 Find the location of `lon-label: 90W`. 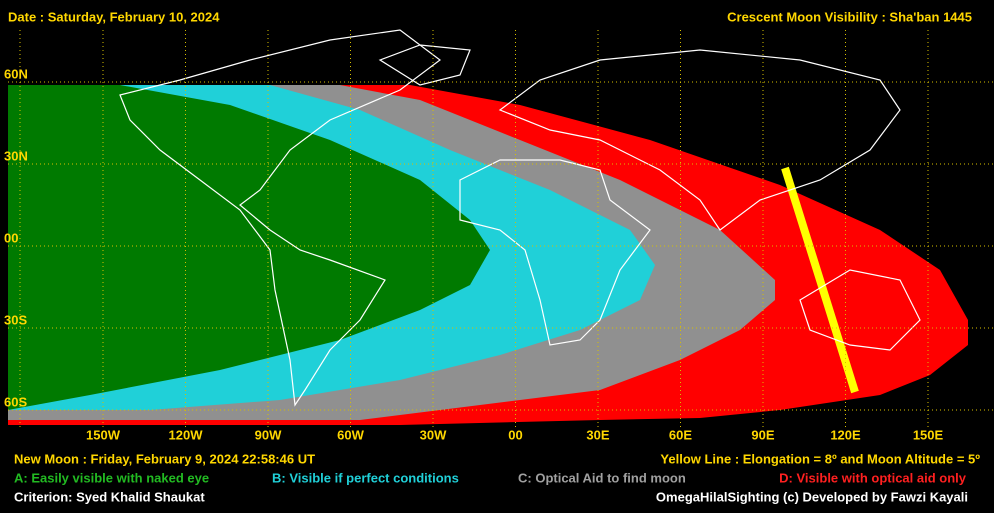

lon-label: 90W is located at coordinates (268, 434).